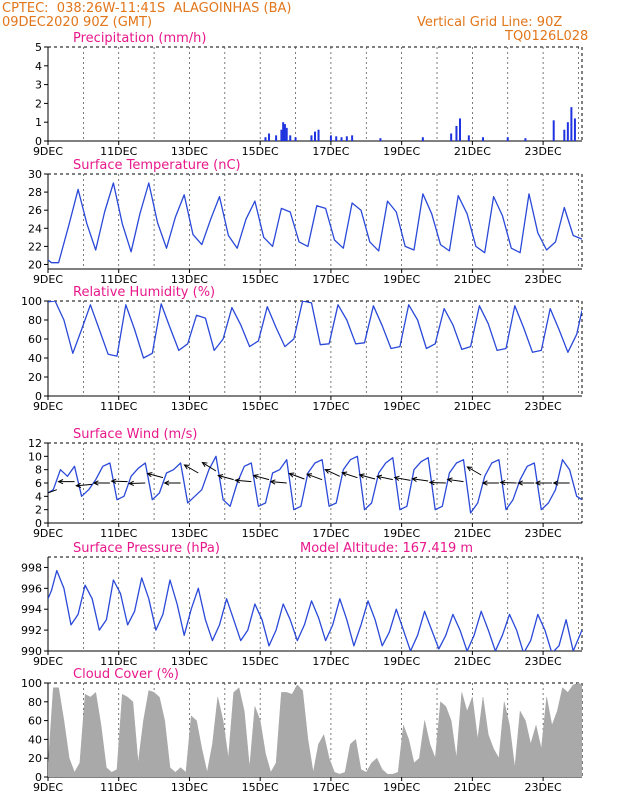 This screenshot has height=800, width=618. What do you see at coordinates (126, 674) in the screenshot?
I see `panel-title: Cloud Cover (%)` at bounding box center [126, 674].